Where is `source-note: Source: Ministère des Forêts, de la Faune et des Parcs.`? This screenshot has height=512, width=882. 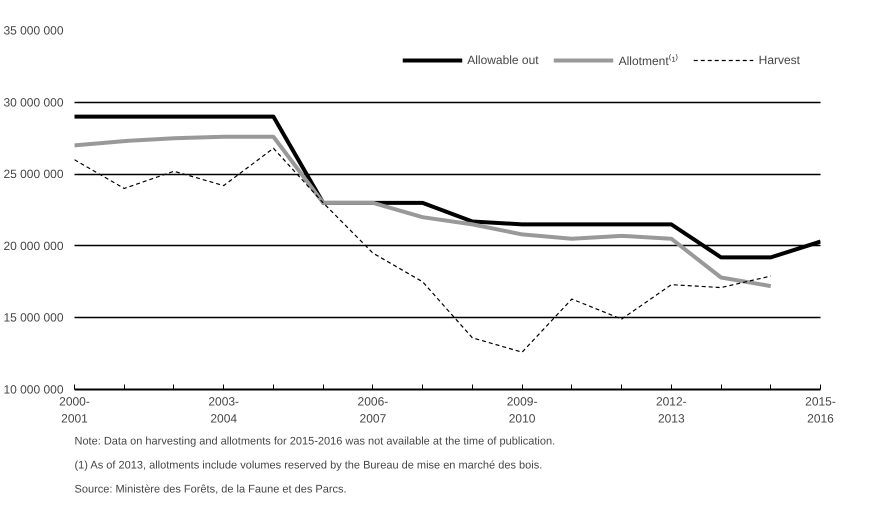 source-note: Source: Ministère des Forêts, de la Faune et des Parcs. is located at coordinates (210, 490).